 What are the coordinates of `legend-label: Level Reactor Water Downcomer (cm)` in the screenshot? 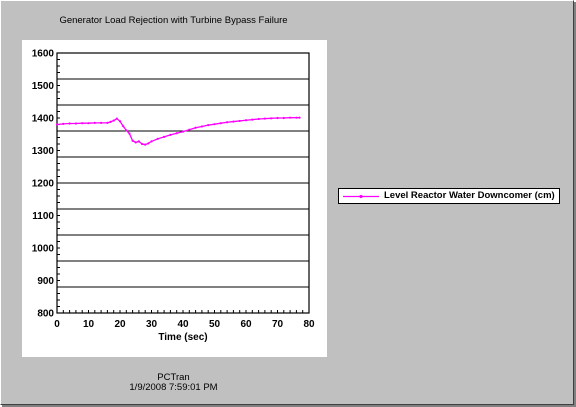 It's located at (469, 195).